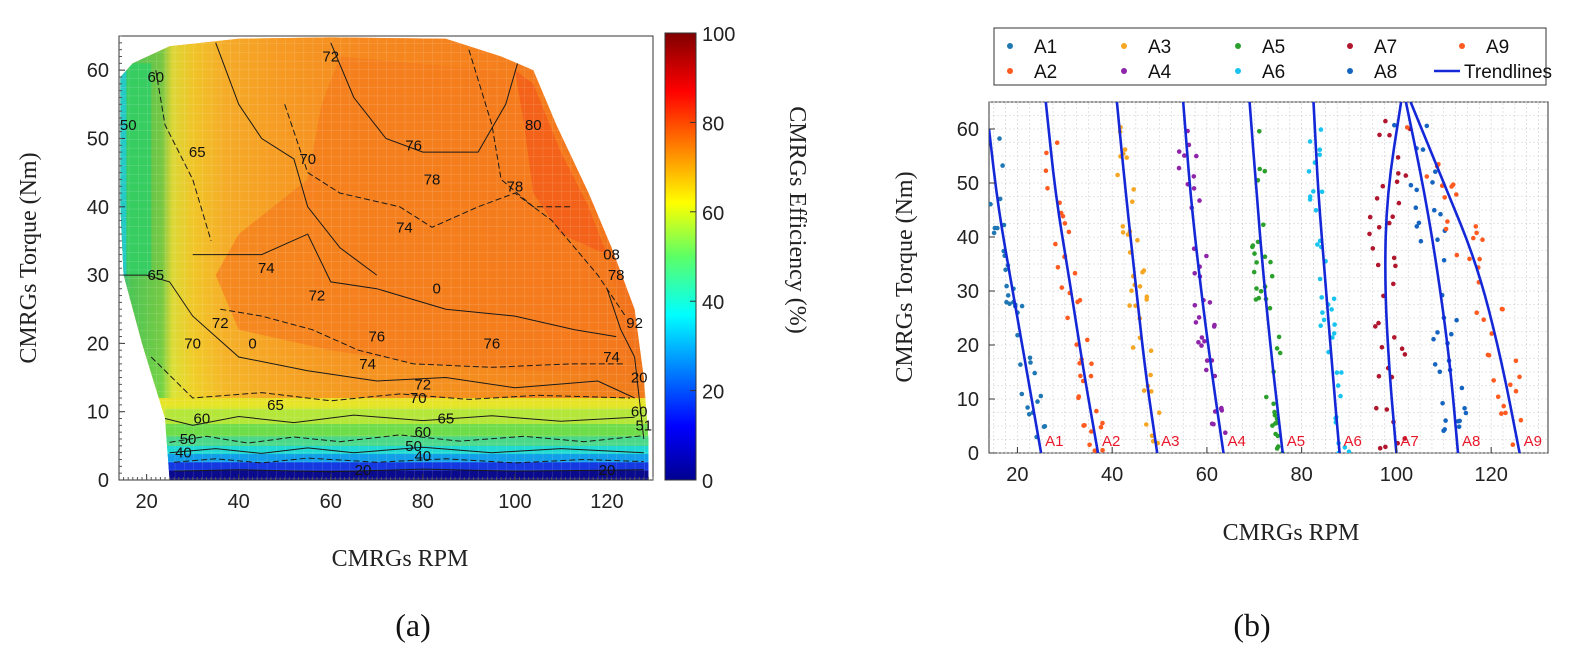 The image size is (1591, 655). I want to click on series-end-label: A8, so click(1471, 441).